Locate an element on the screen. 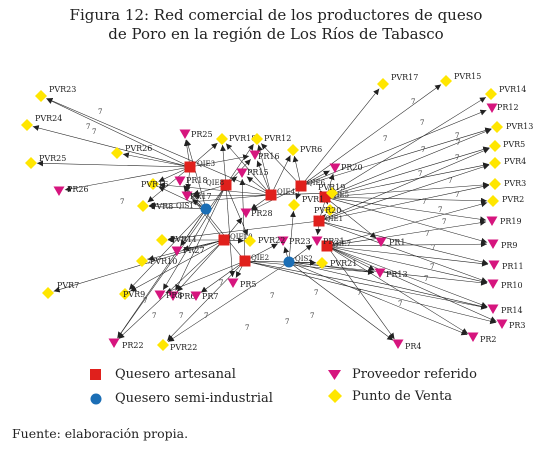  node-pr18: PR18 is located at coordinates (191, 181).